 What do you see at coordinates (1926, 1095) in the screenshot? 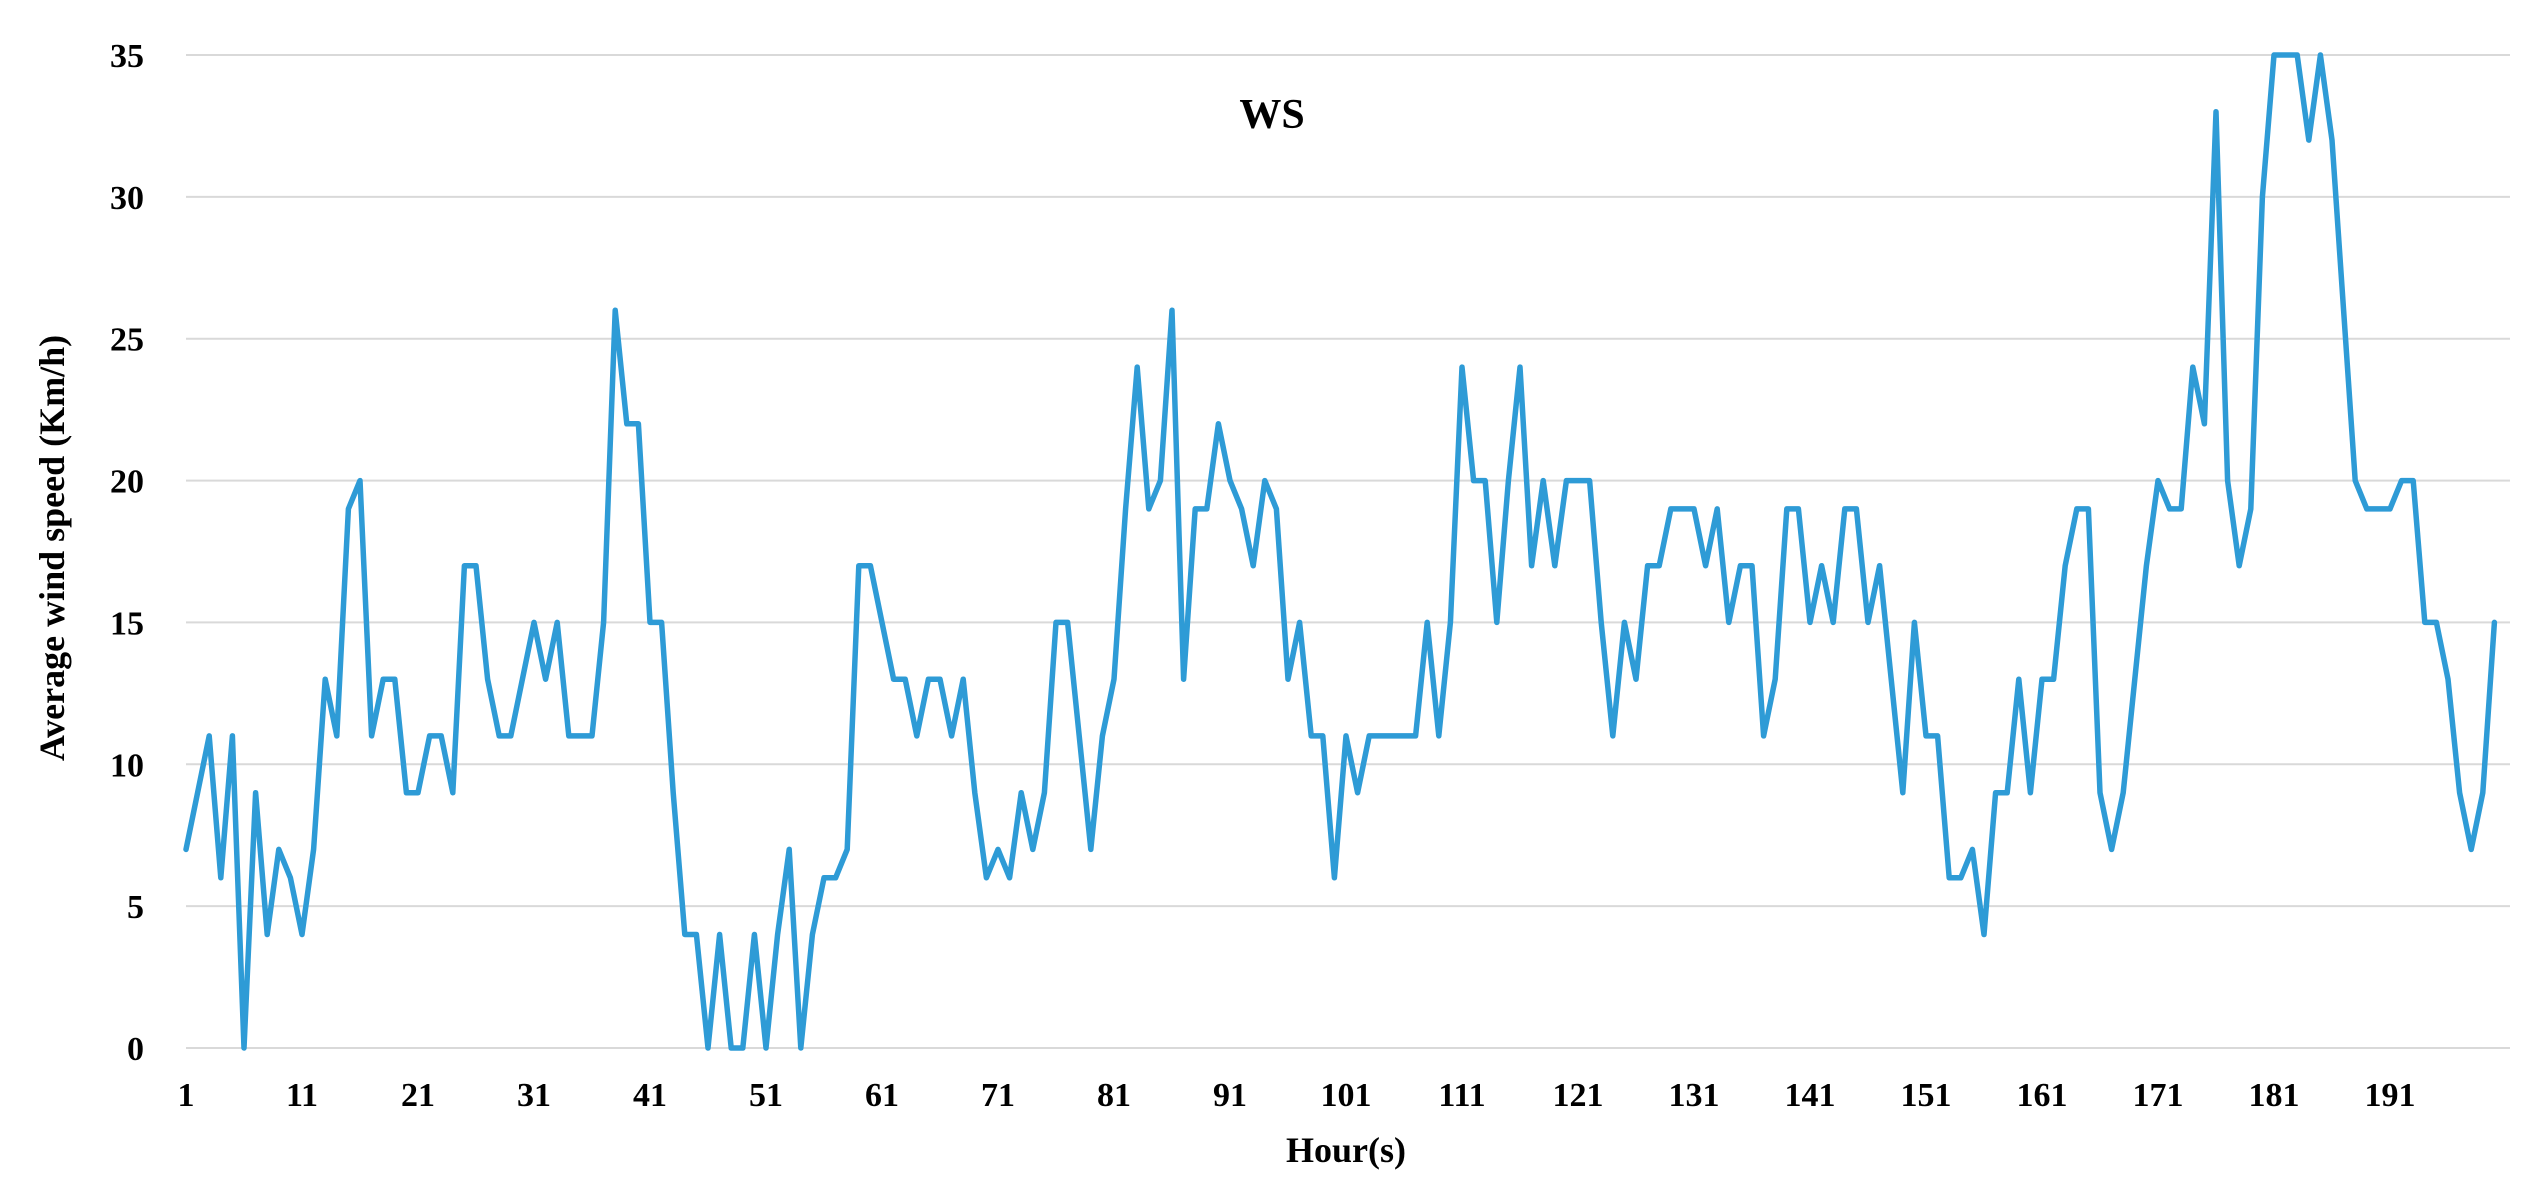
I see `x-tick-label: 151` at bounding box center [1926, 1095].